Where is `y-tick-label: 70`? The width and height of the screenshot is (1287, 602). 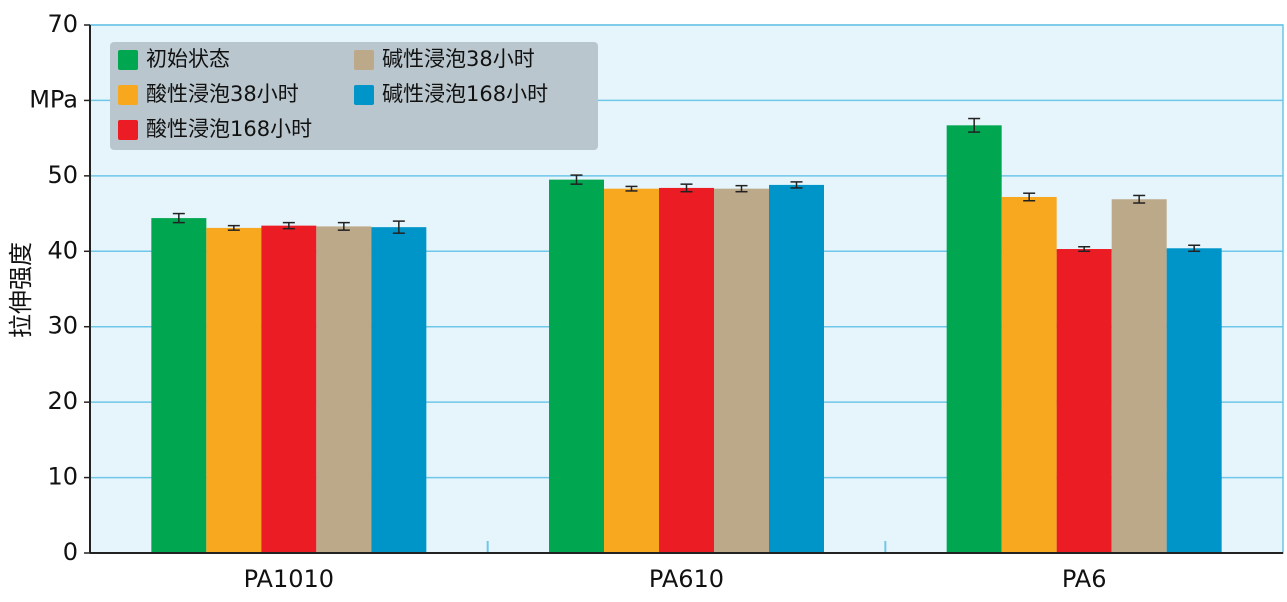
y-tick-label: 70 is located at coordinates (62, 24).